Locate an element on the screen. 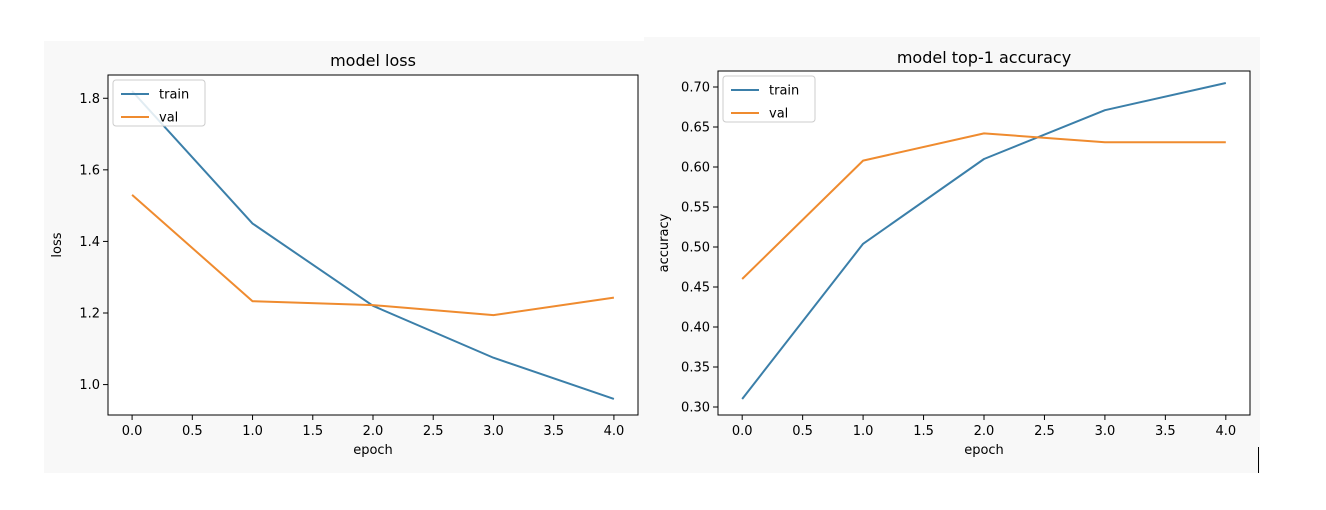  y-tick-label: 1.0 is located at coordinates (89, 385).